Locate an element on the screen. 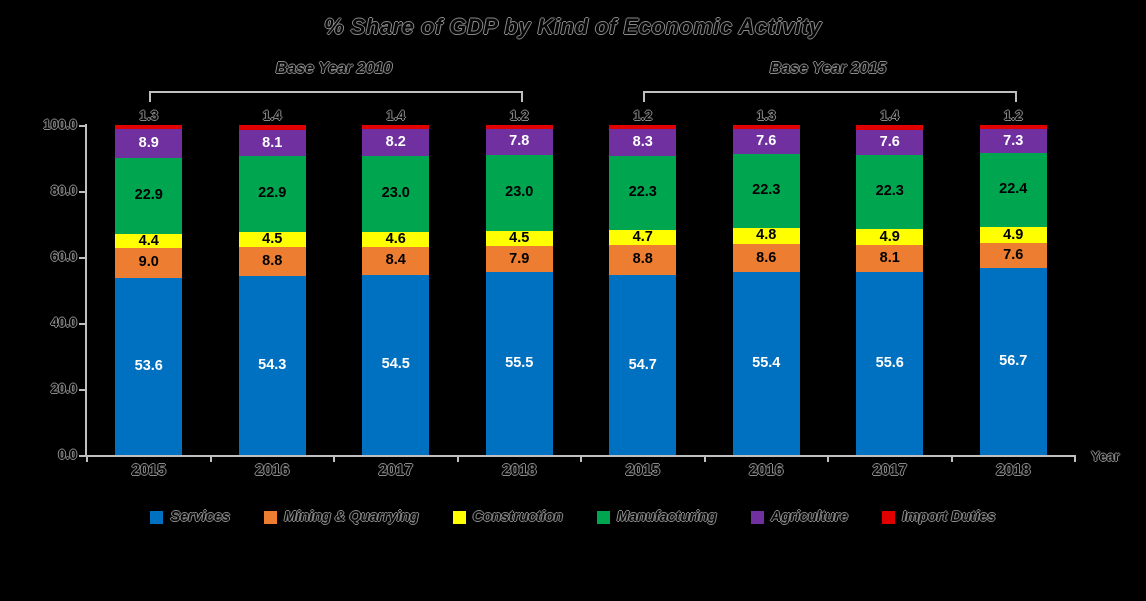 The width and height of the screenshot is (1146, 601). x-category-label: 2017 is located at coordinates (889, 470).